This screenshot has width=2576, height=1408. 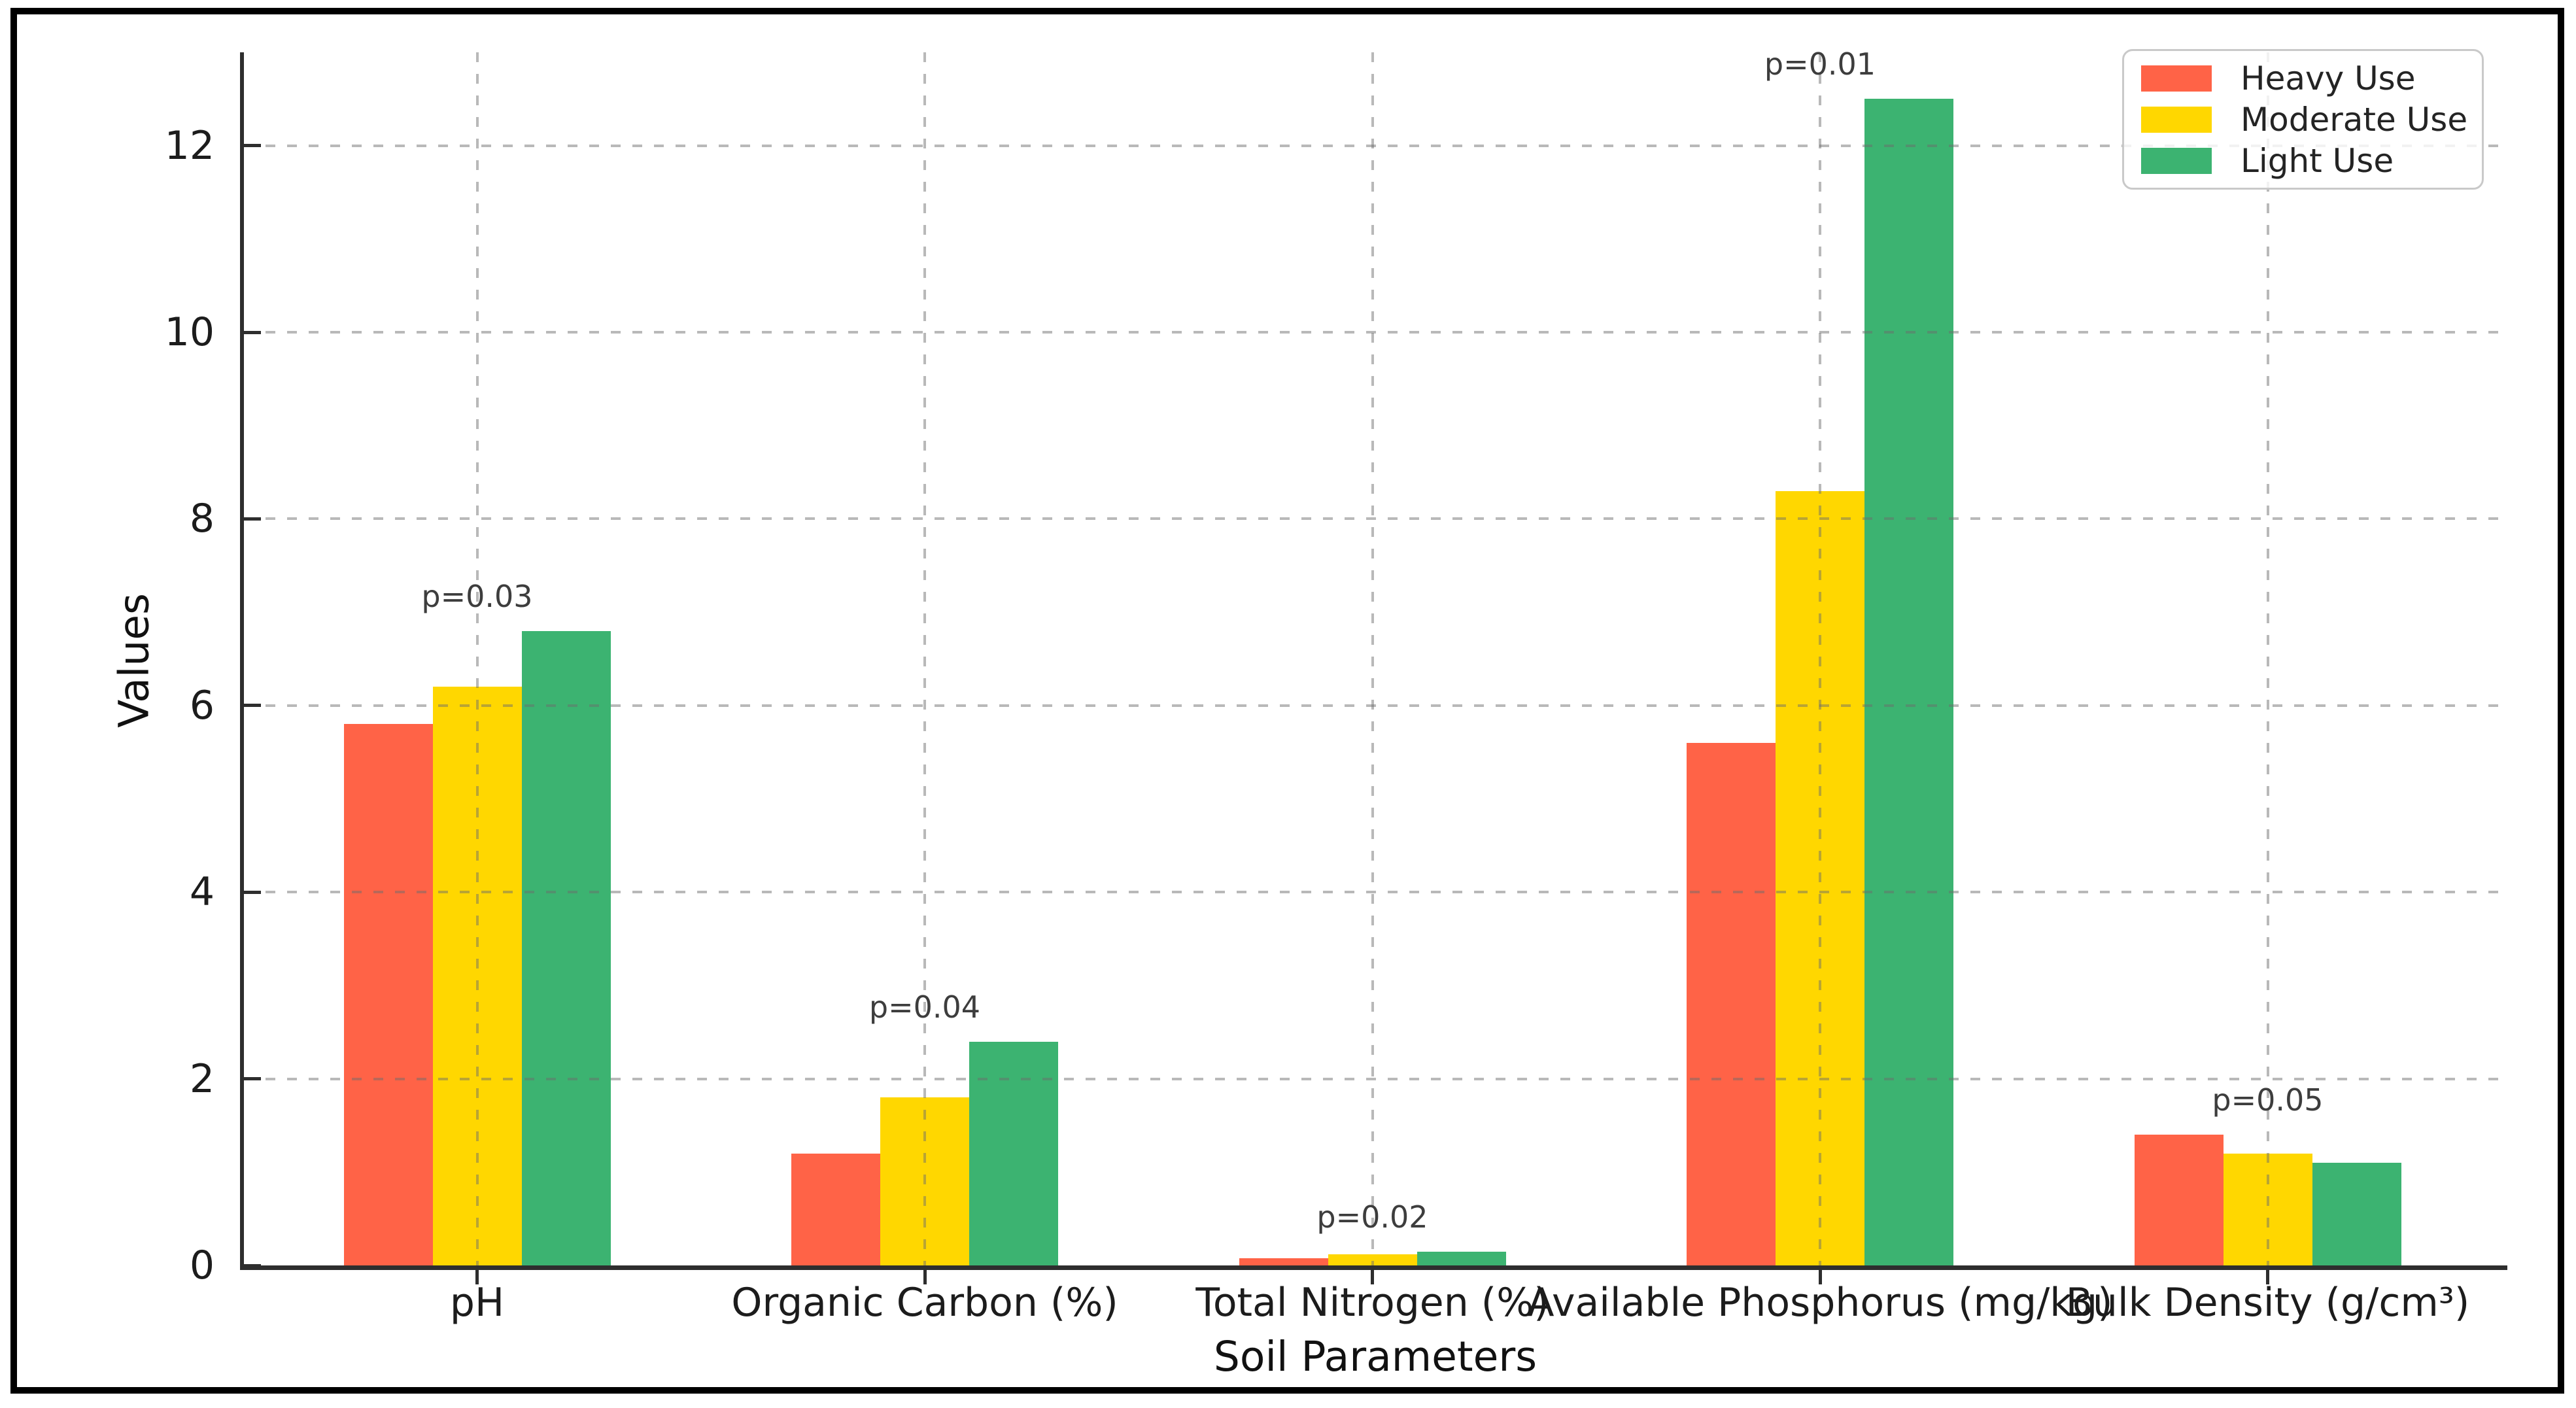 I want to click on x-tick-label: Total Nitrogen (%), so click(x=1372, y=1303).